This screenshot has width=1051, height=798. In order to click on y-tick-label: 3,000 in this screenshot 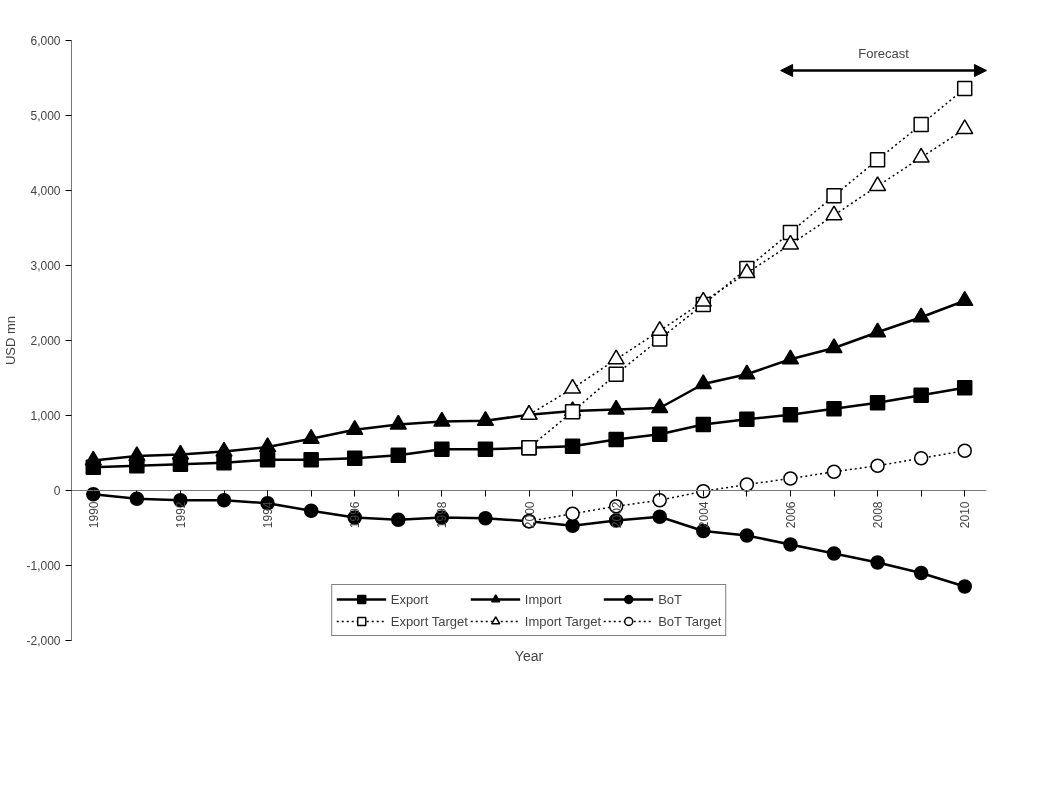, I will do `click(45, 266)`.